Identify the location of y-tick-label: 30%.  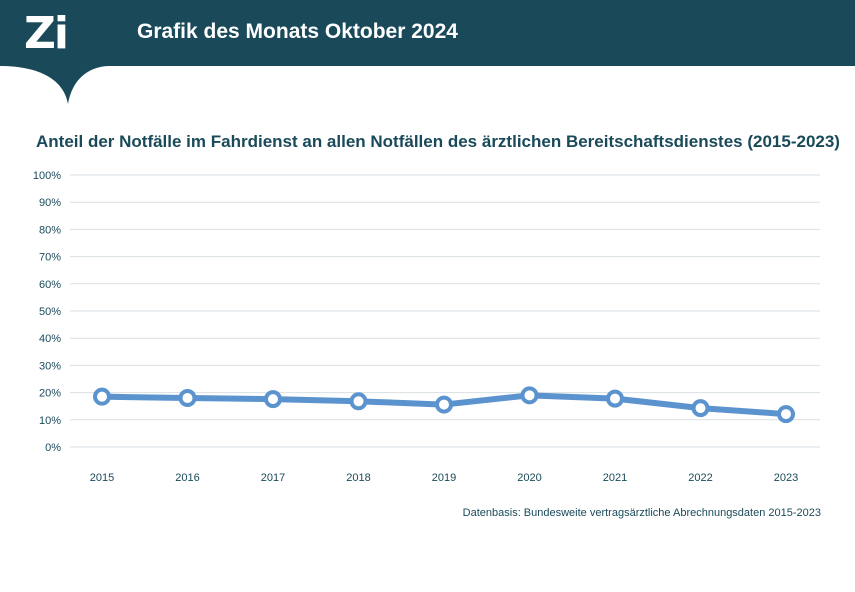
(50, 366).